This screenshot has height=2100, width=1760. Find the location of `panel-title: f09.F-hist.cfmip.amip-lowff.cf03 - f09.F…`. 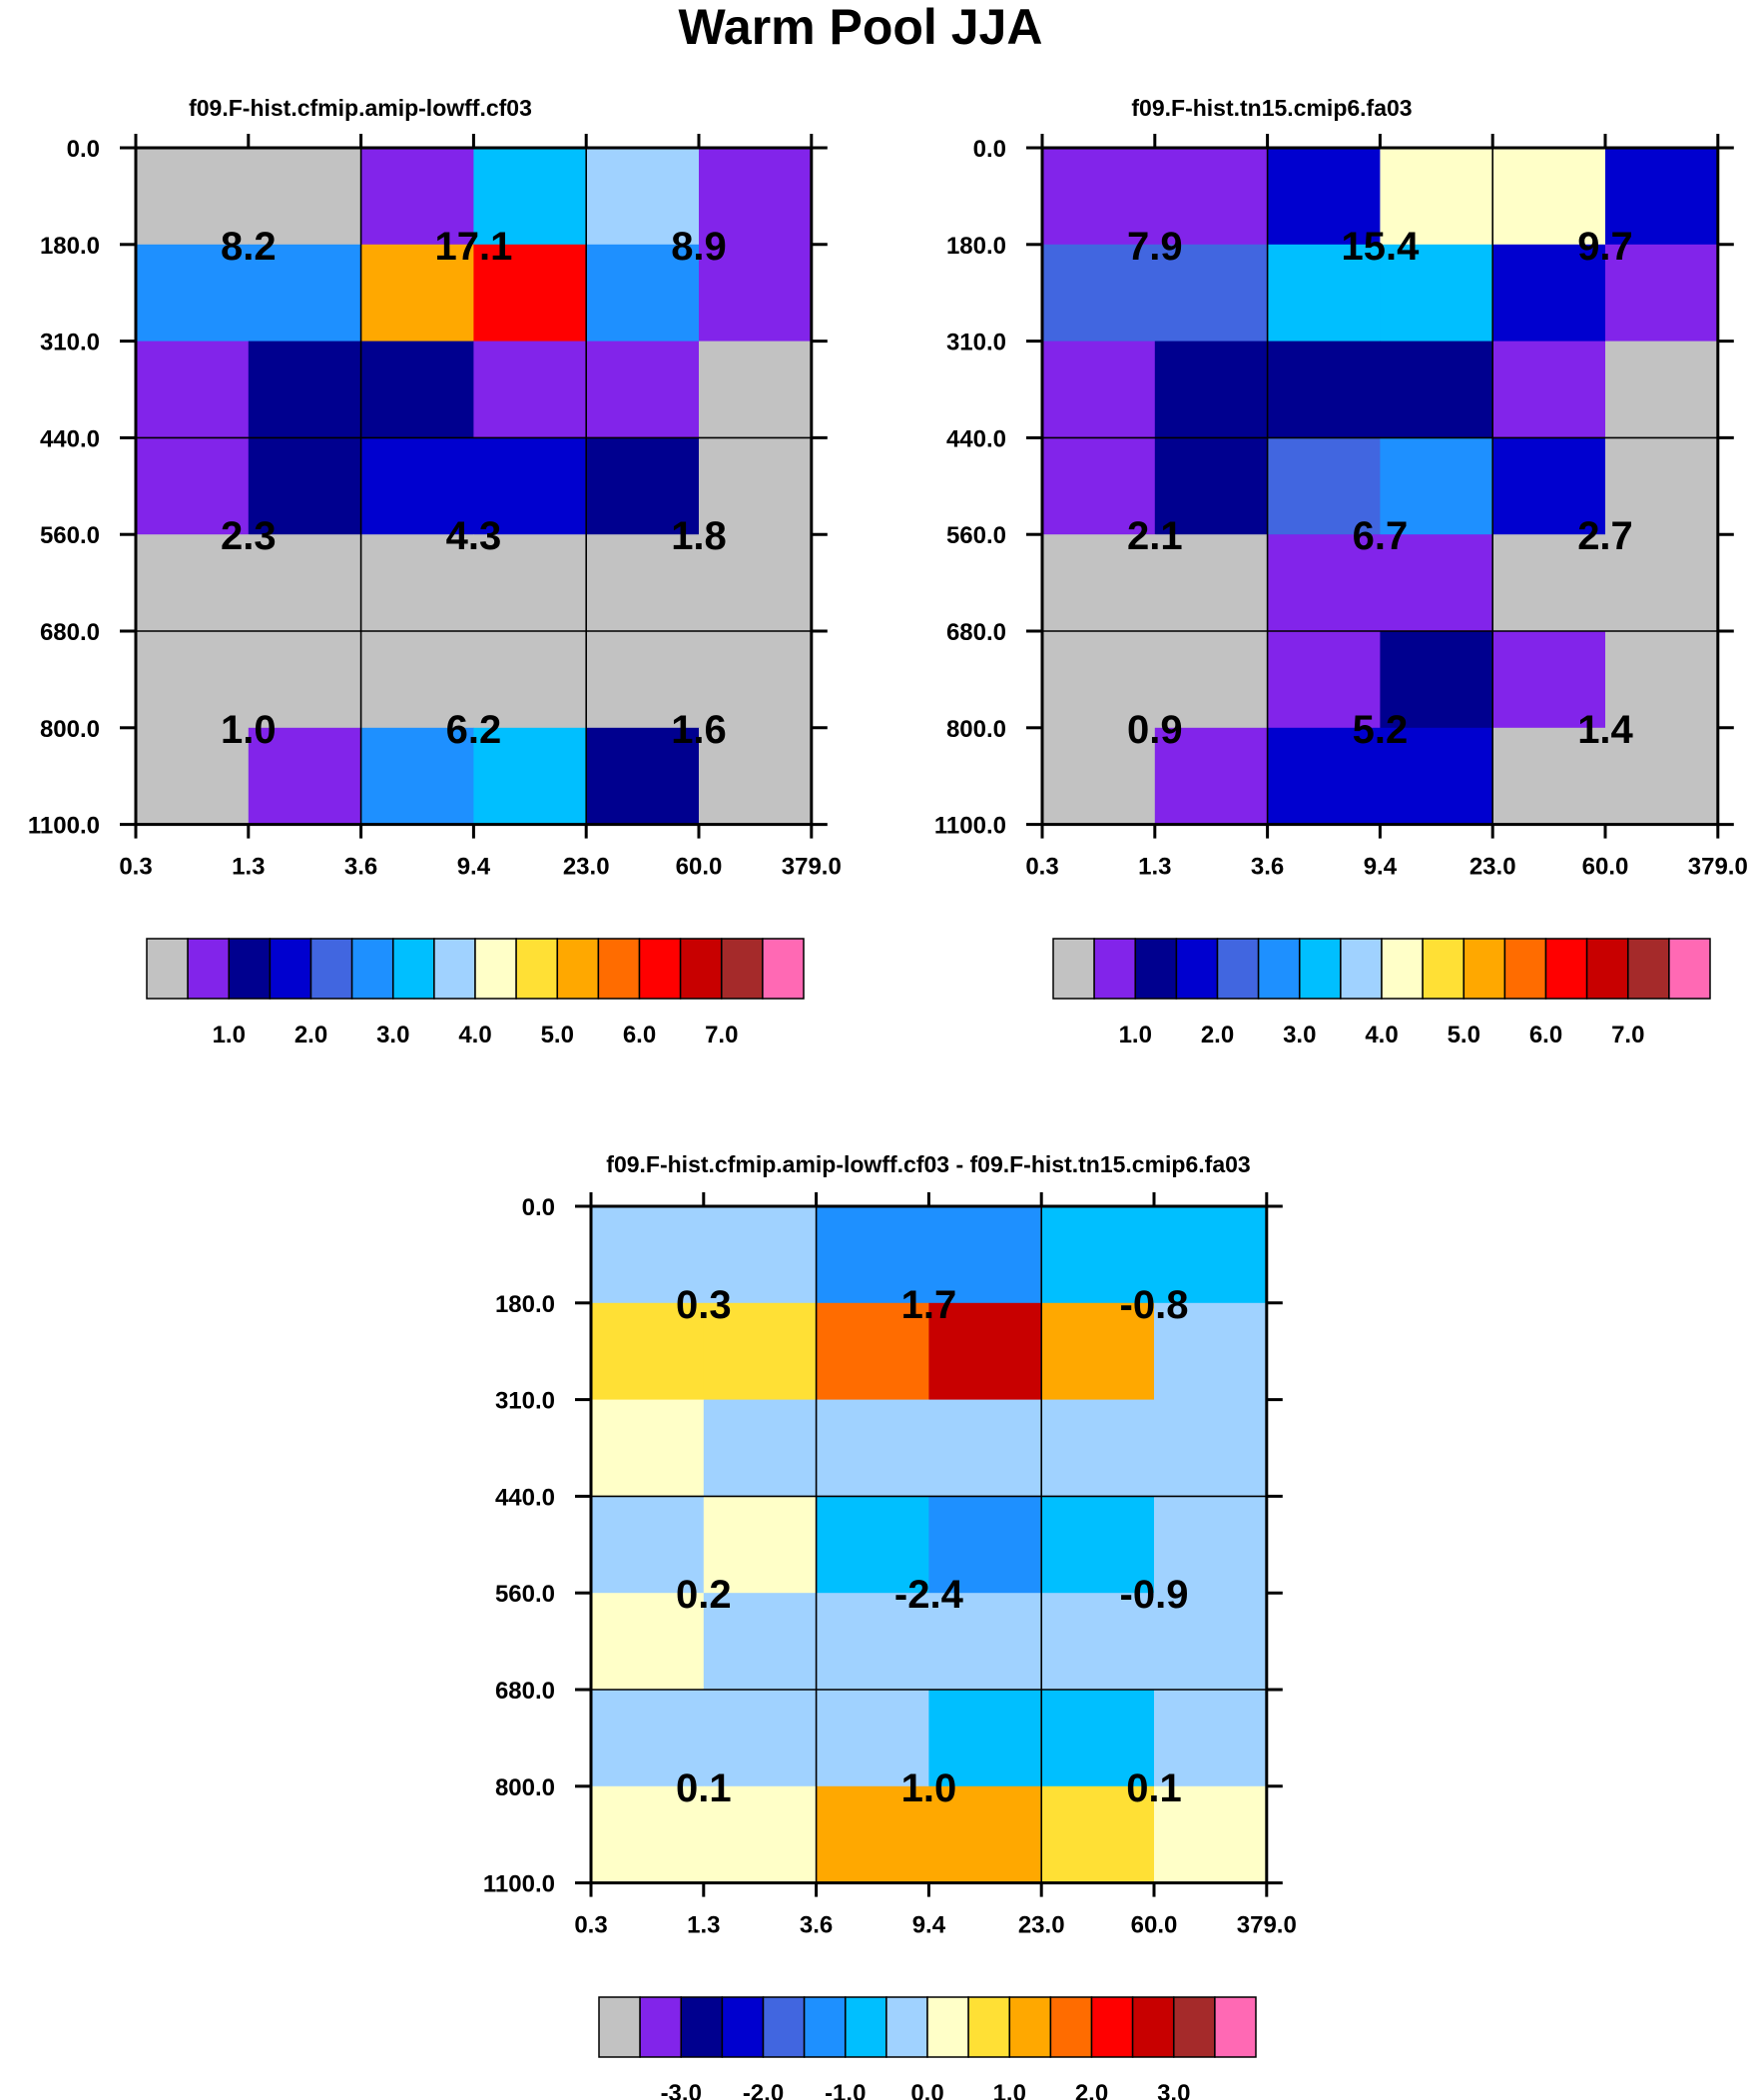

panel-title: f09.F-hist.cfmip.amip-lowff.cf03 - f09.F… is located at coordinates (928, 1164).